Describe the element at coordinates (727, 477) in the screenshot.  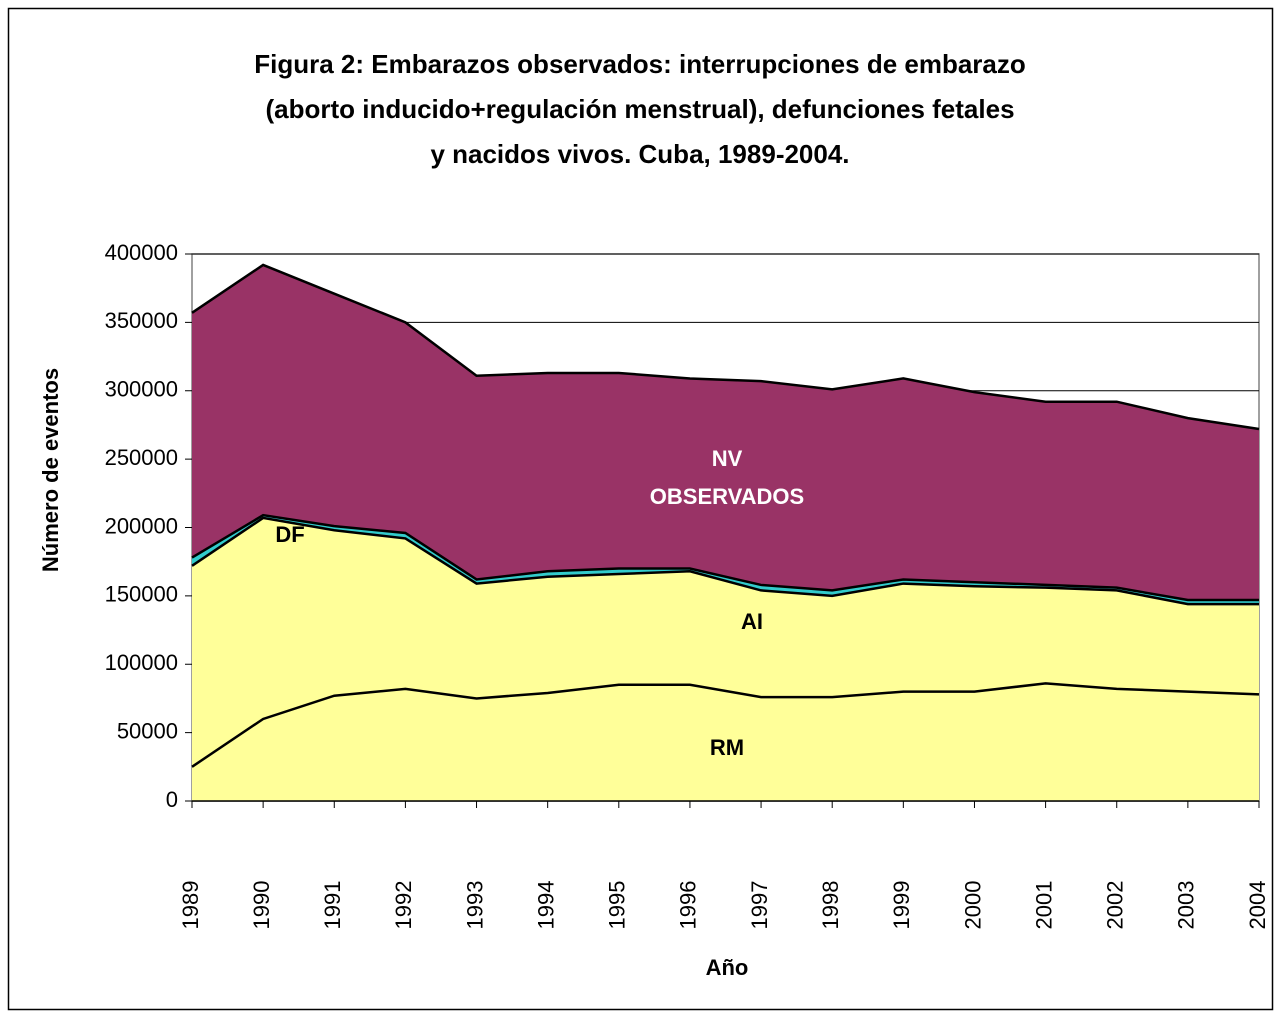
I see `series-label: NV OBSERVADOS` at that location.